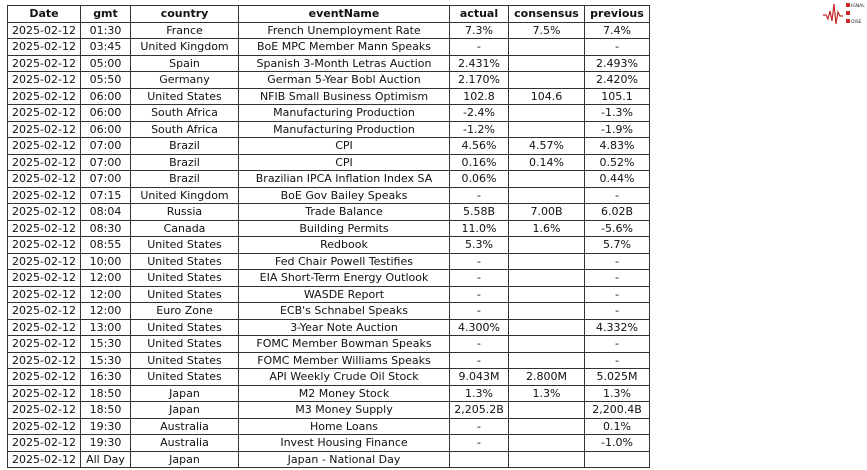  What do you see at coordinates (546, 30) in the screenshot?
I see `cell-consensus: 7.5%` at bounding box center [546, 30].